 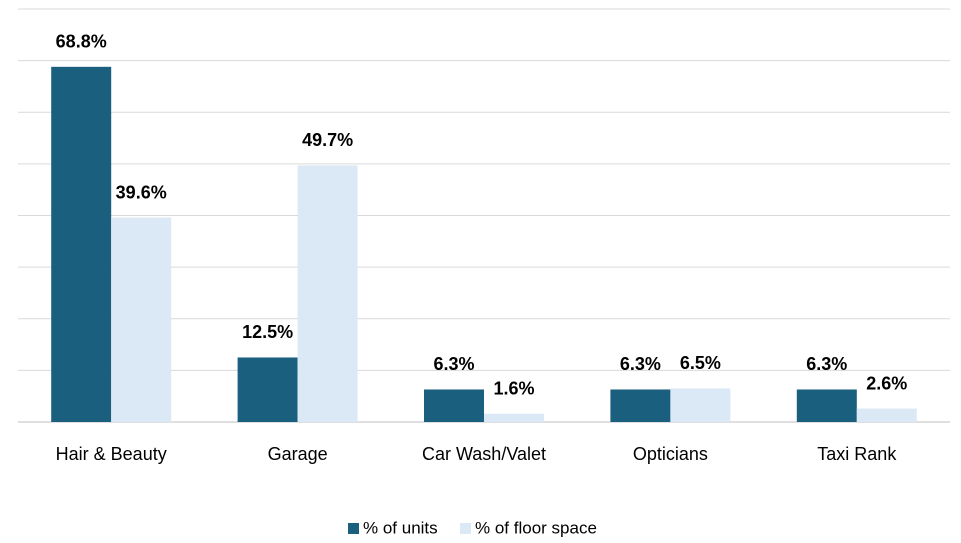 What do you see at coordinates (700, 363) in the screenshot?
I see `data-label: 6.5%` at bounding box center [700, 363].